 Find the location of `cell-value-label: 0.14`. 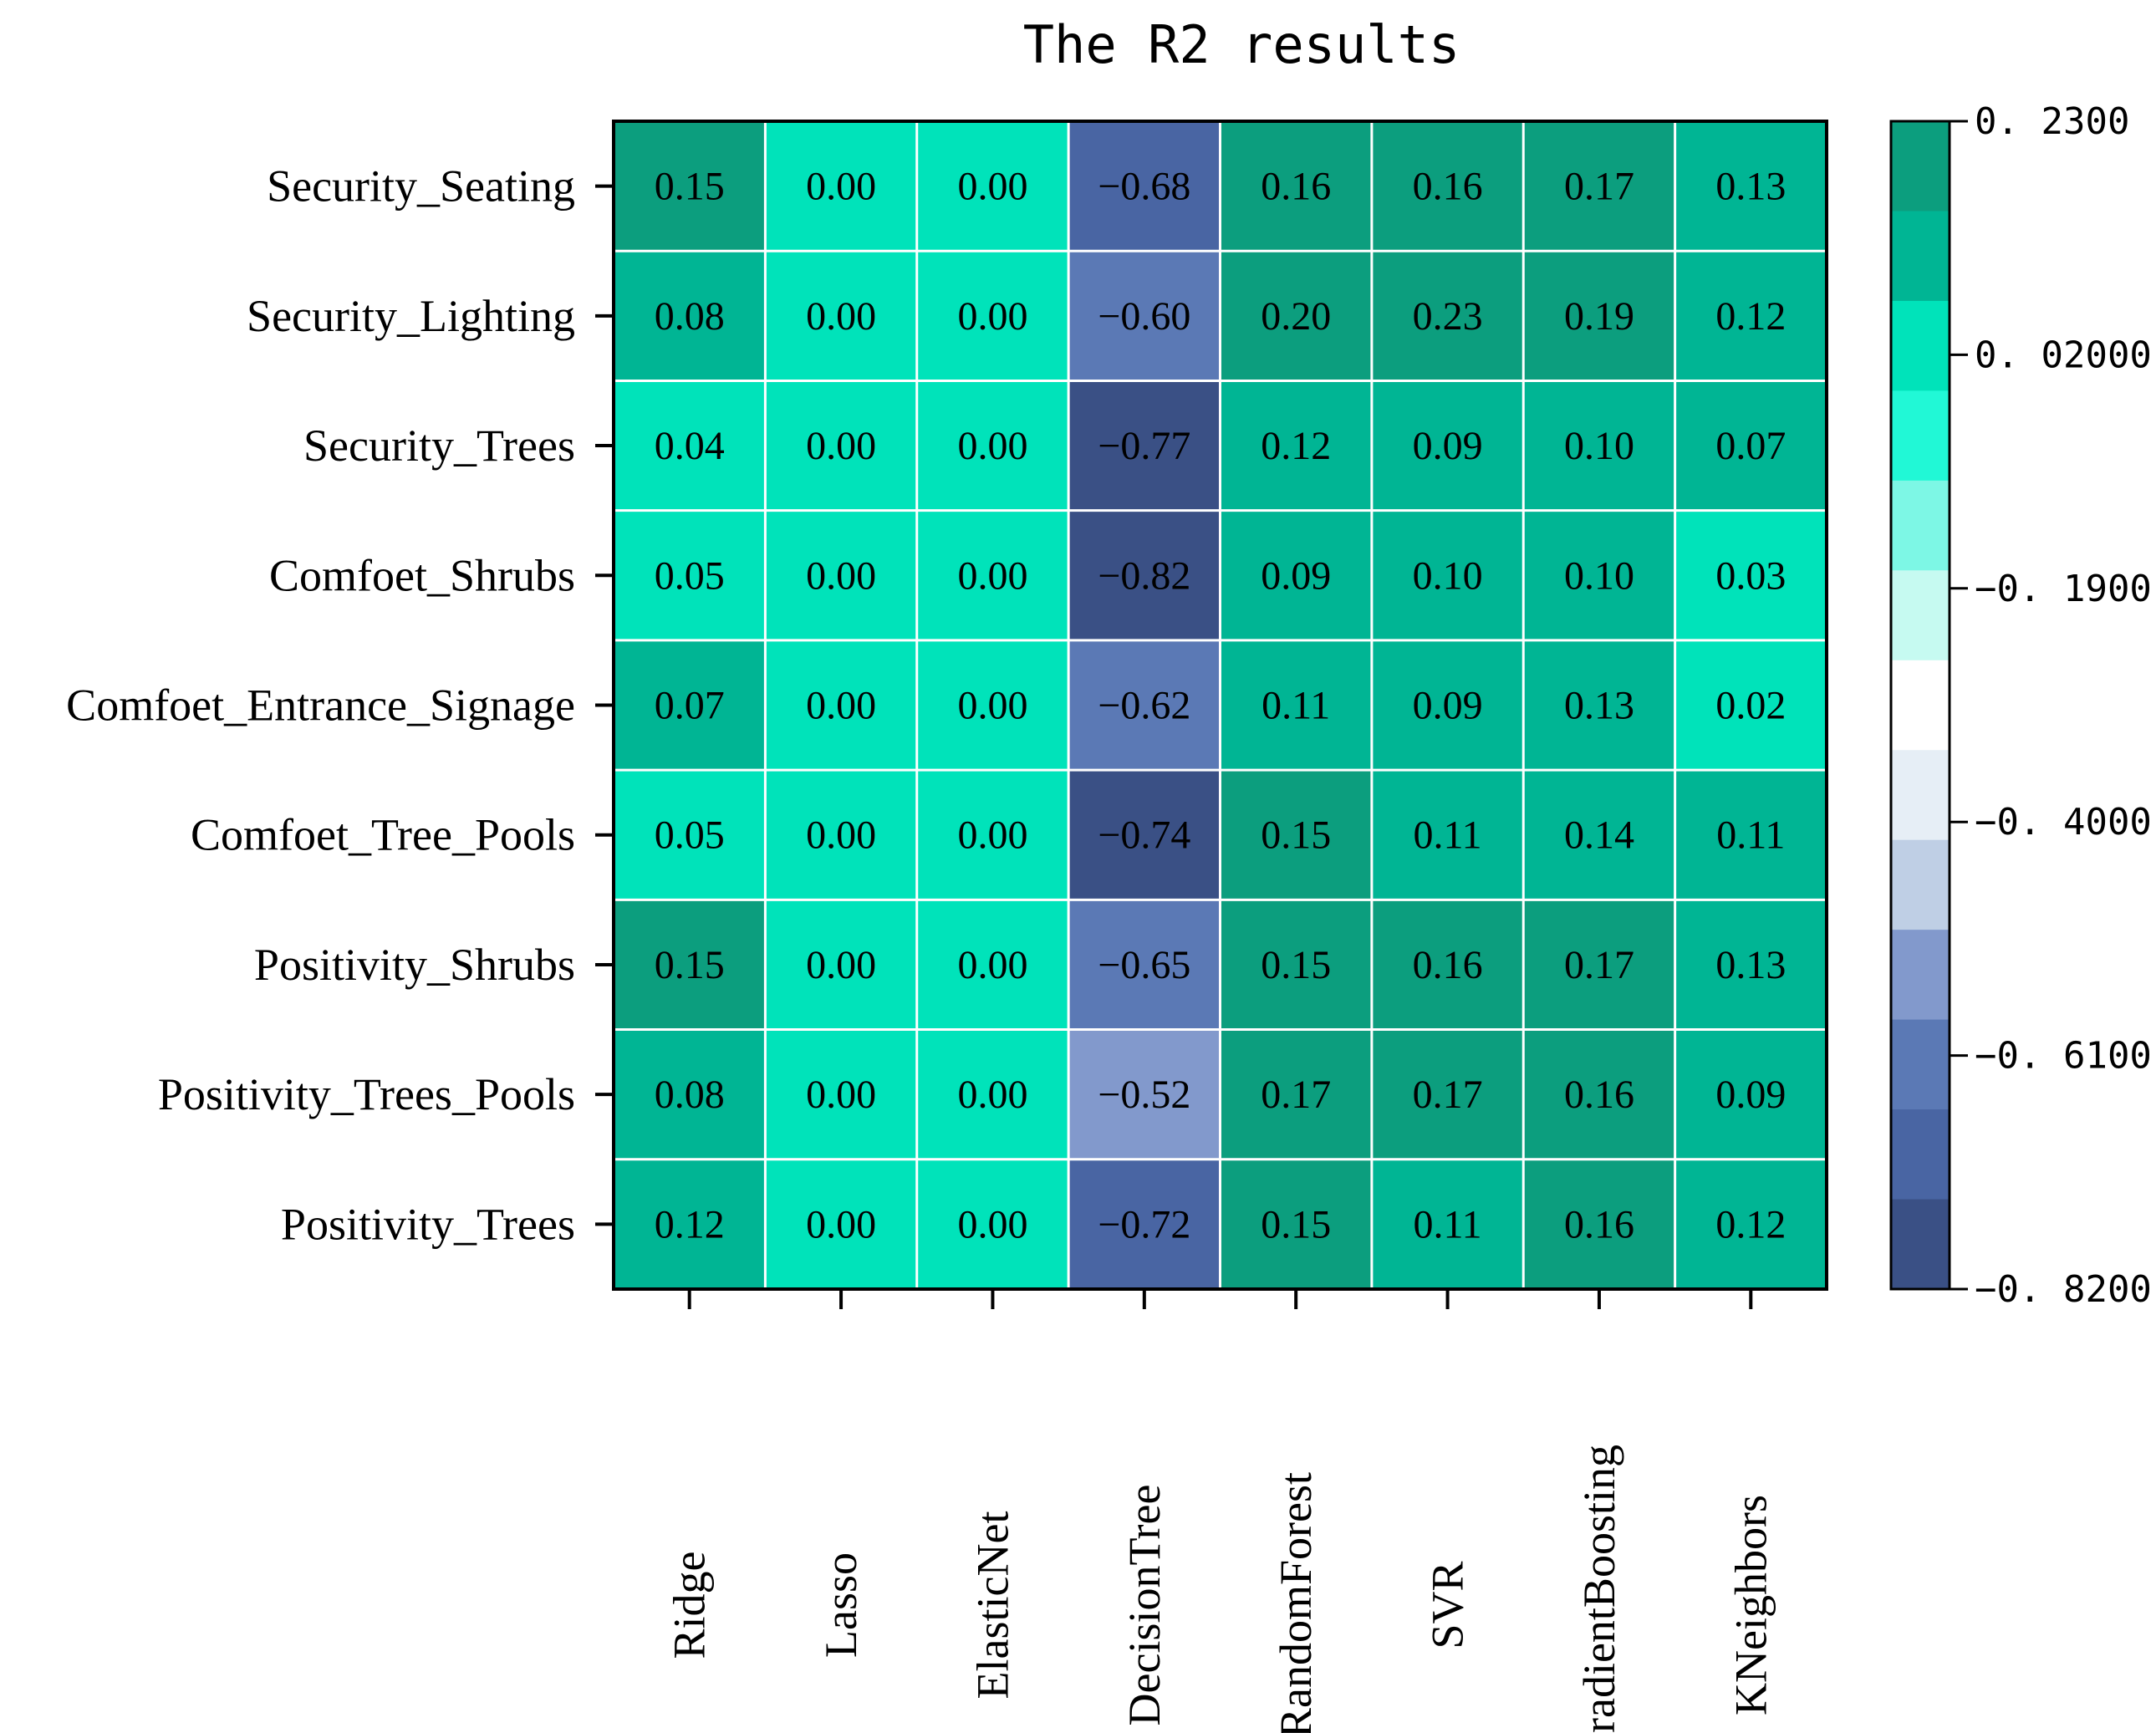

cell-value-label: 0.14 is located at coordinates (1599, 835).